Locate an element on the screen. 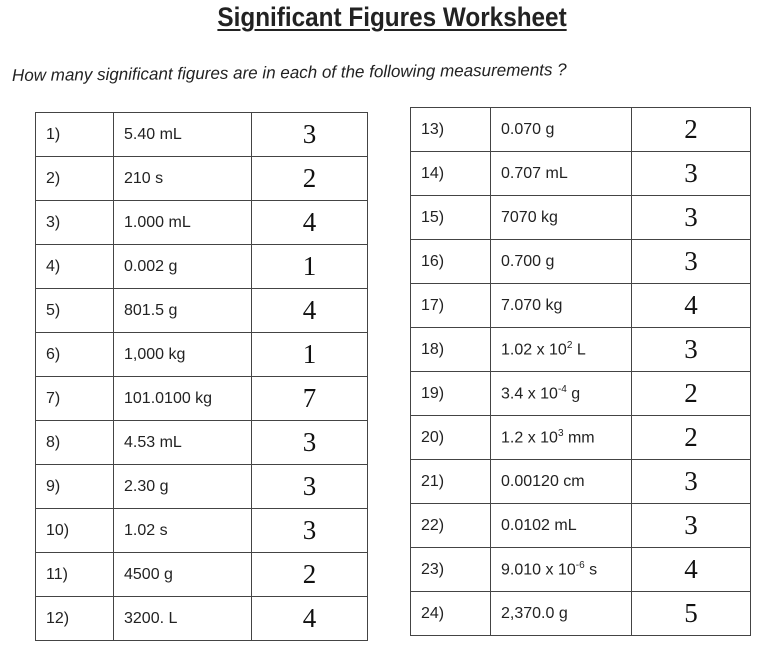 This screenshot has height=672, width=784. item-number: 3) is located at coordinates (74, 222).